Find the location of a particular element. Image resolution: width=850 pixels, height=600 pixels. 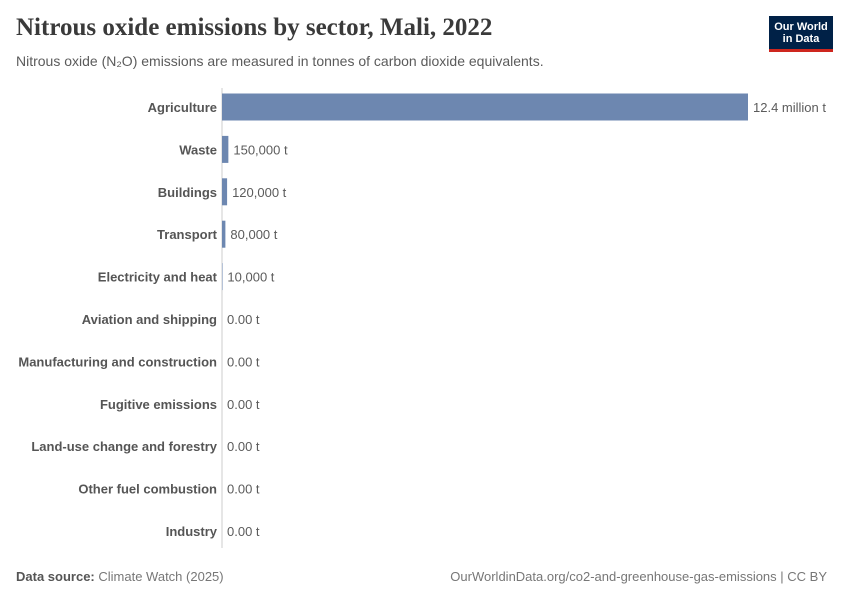

logo-line-2: in Data is located at coordinates (801, 38).